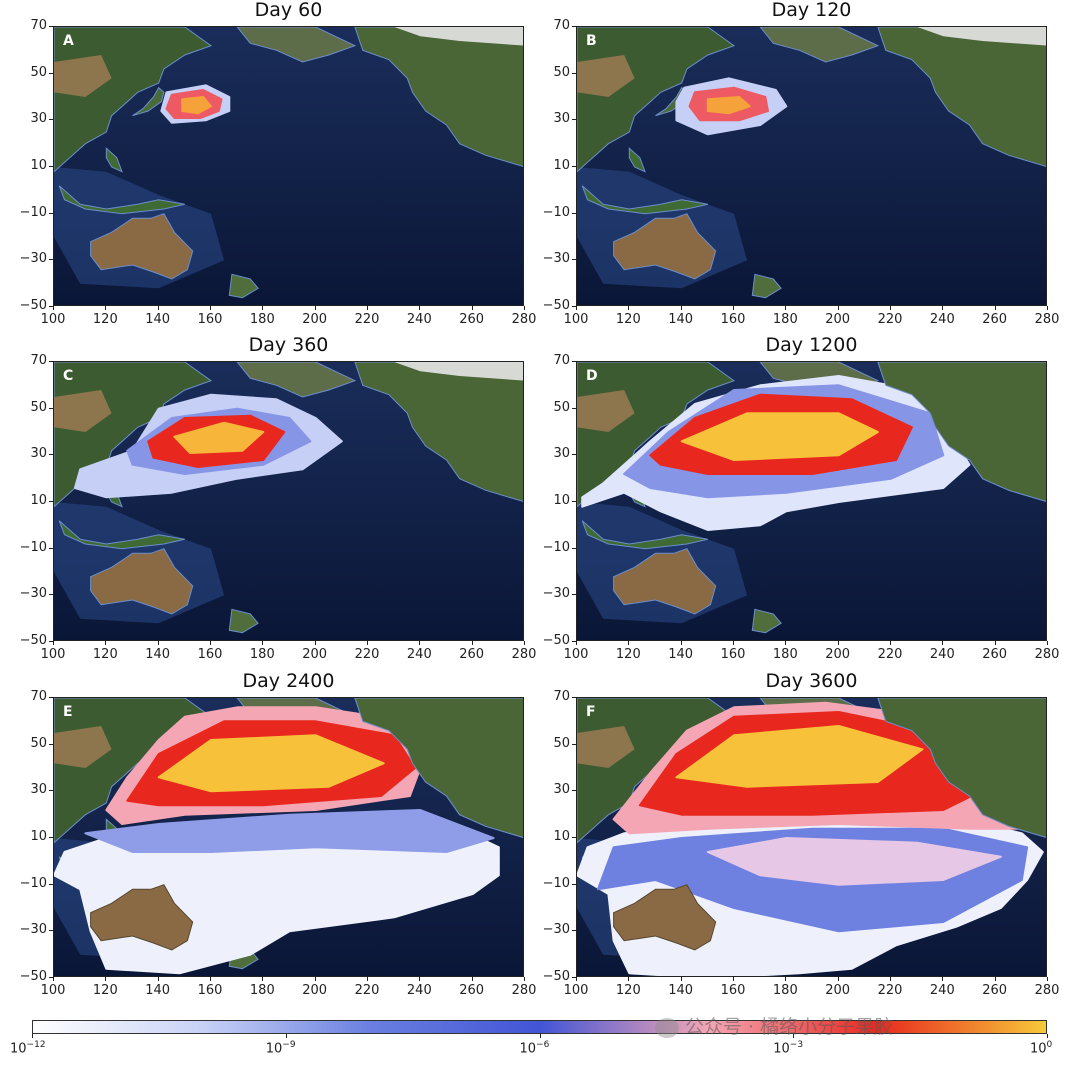  What do you see at coordinates (591, 41) in the screenshot?
I see `panel-label: B` at bounding box center [591, 41].